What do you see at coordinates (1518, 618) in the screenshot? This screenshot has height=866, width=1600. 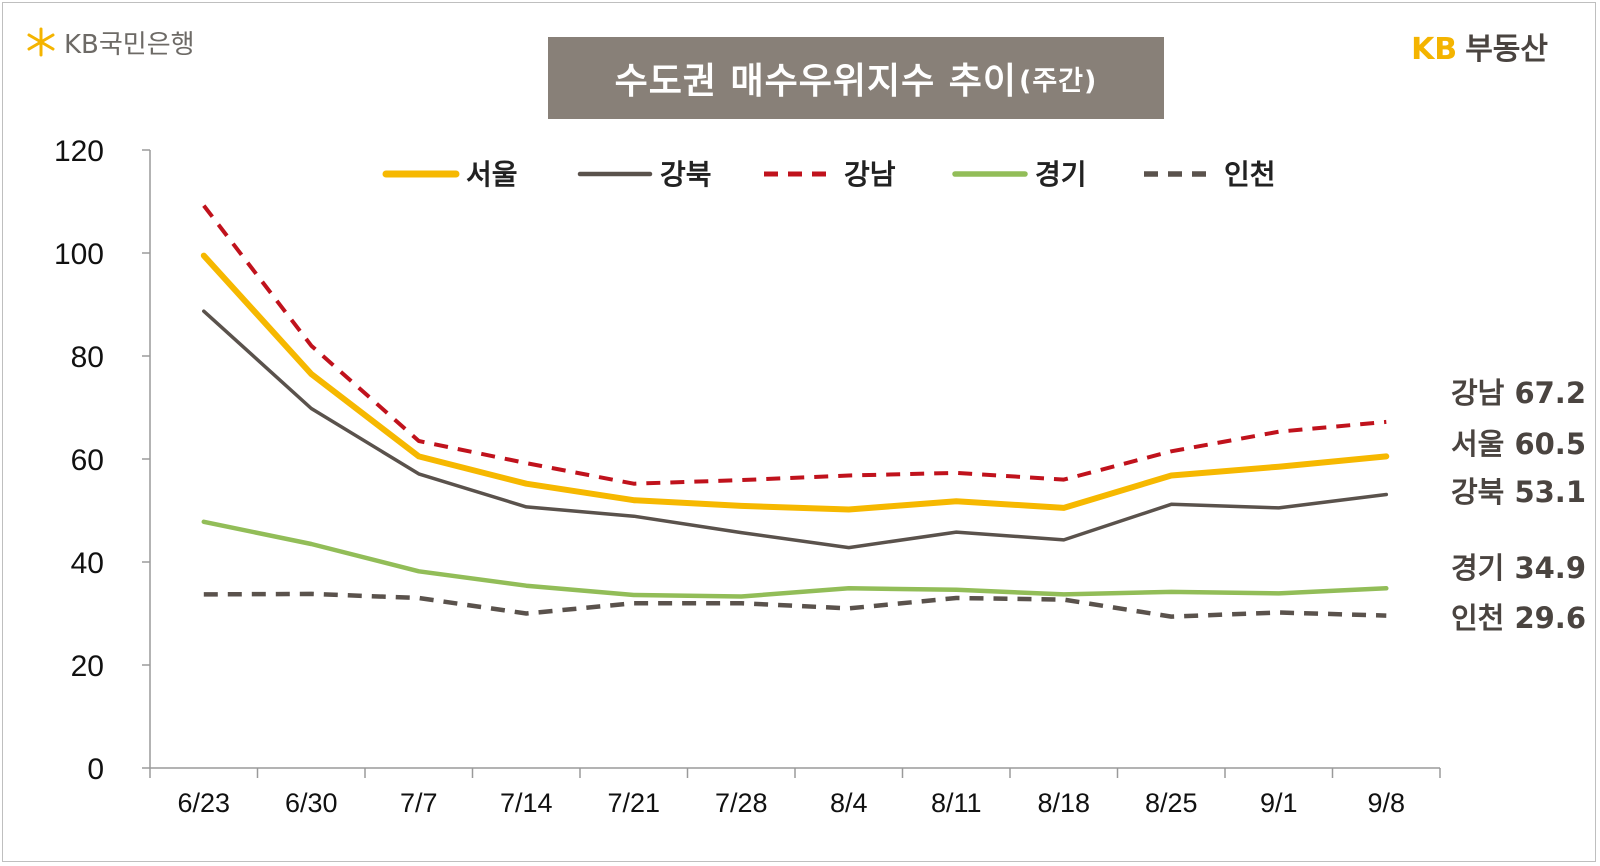 I see `end-label-인천: 인천 29.6` at bounding box center [1518, 618].